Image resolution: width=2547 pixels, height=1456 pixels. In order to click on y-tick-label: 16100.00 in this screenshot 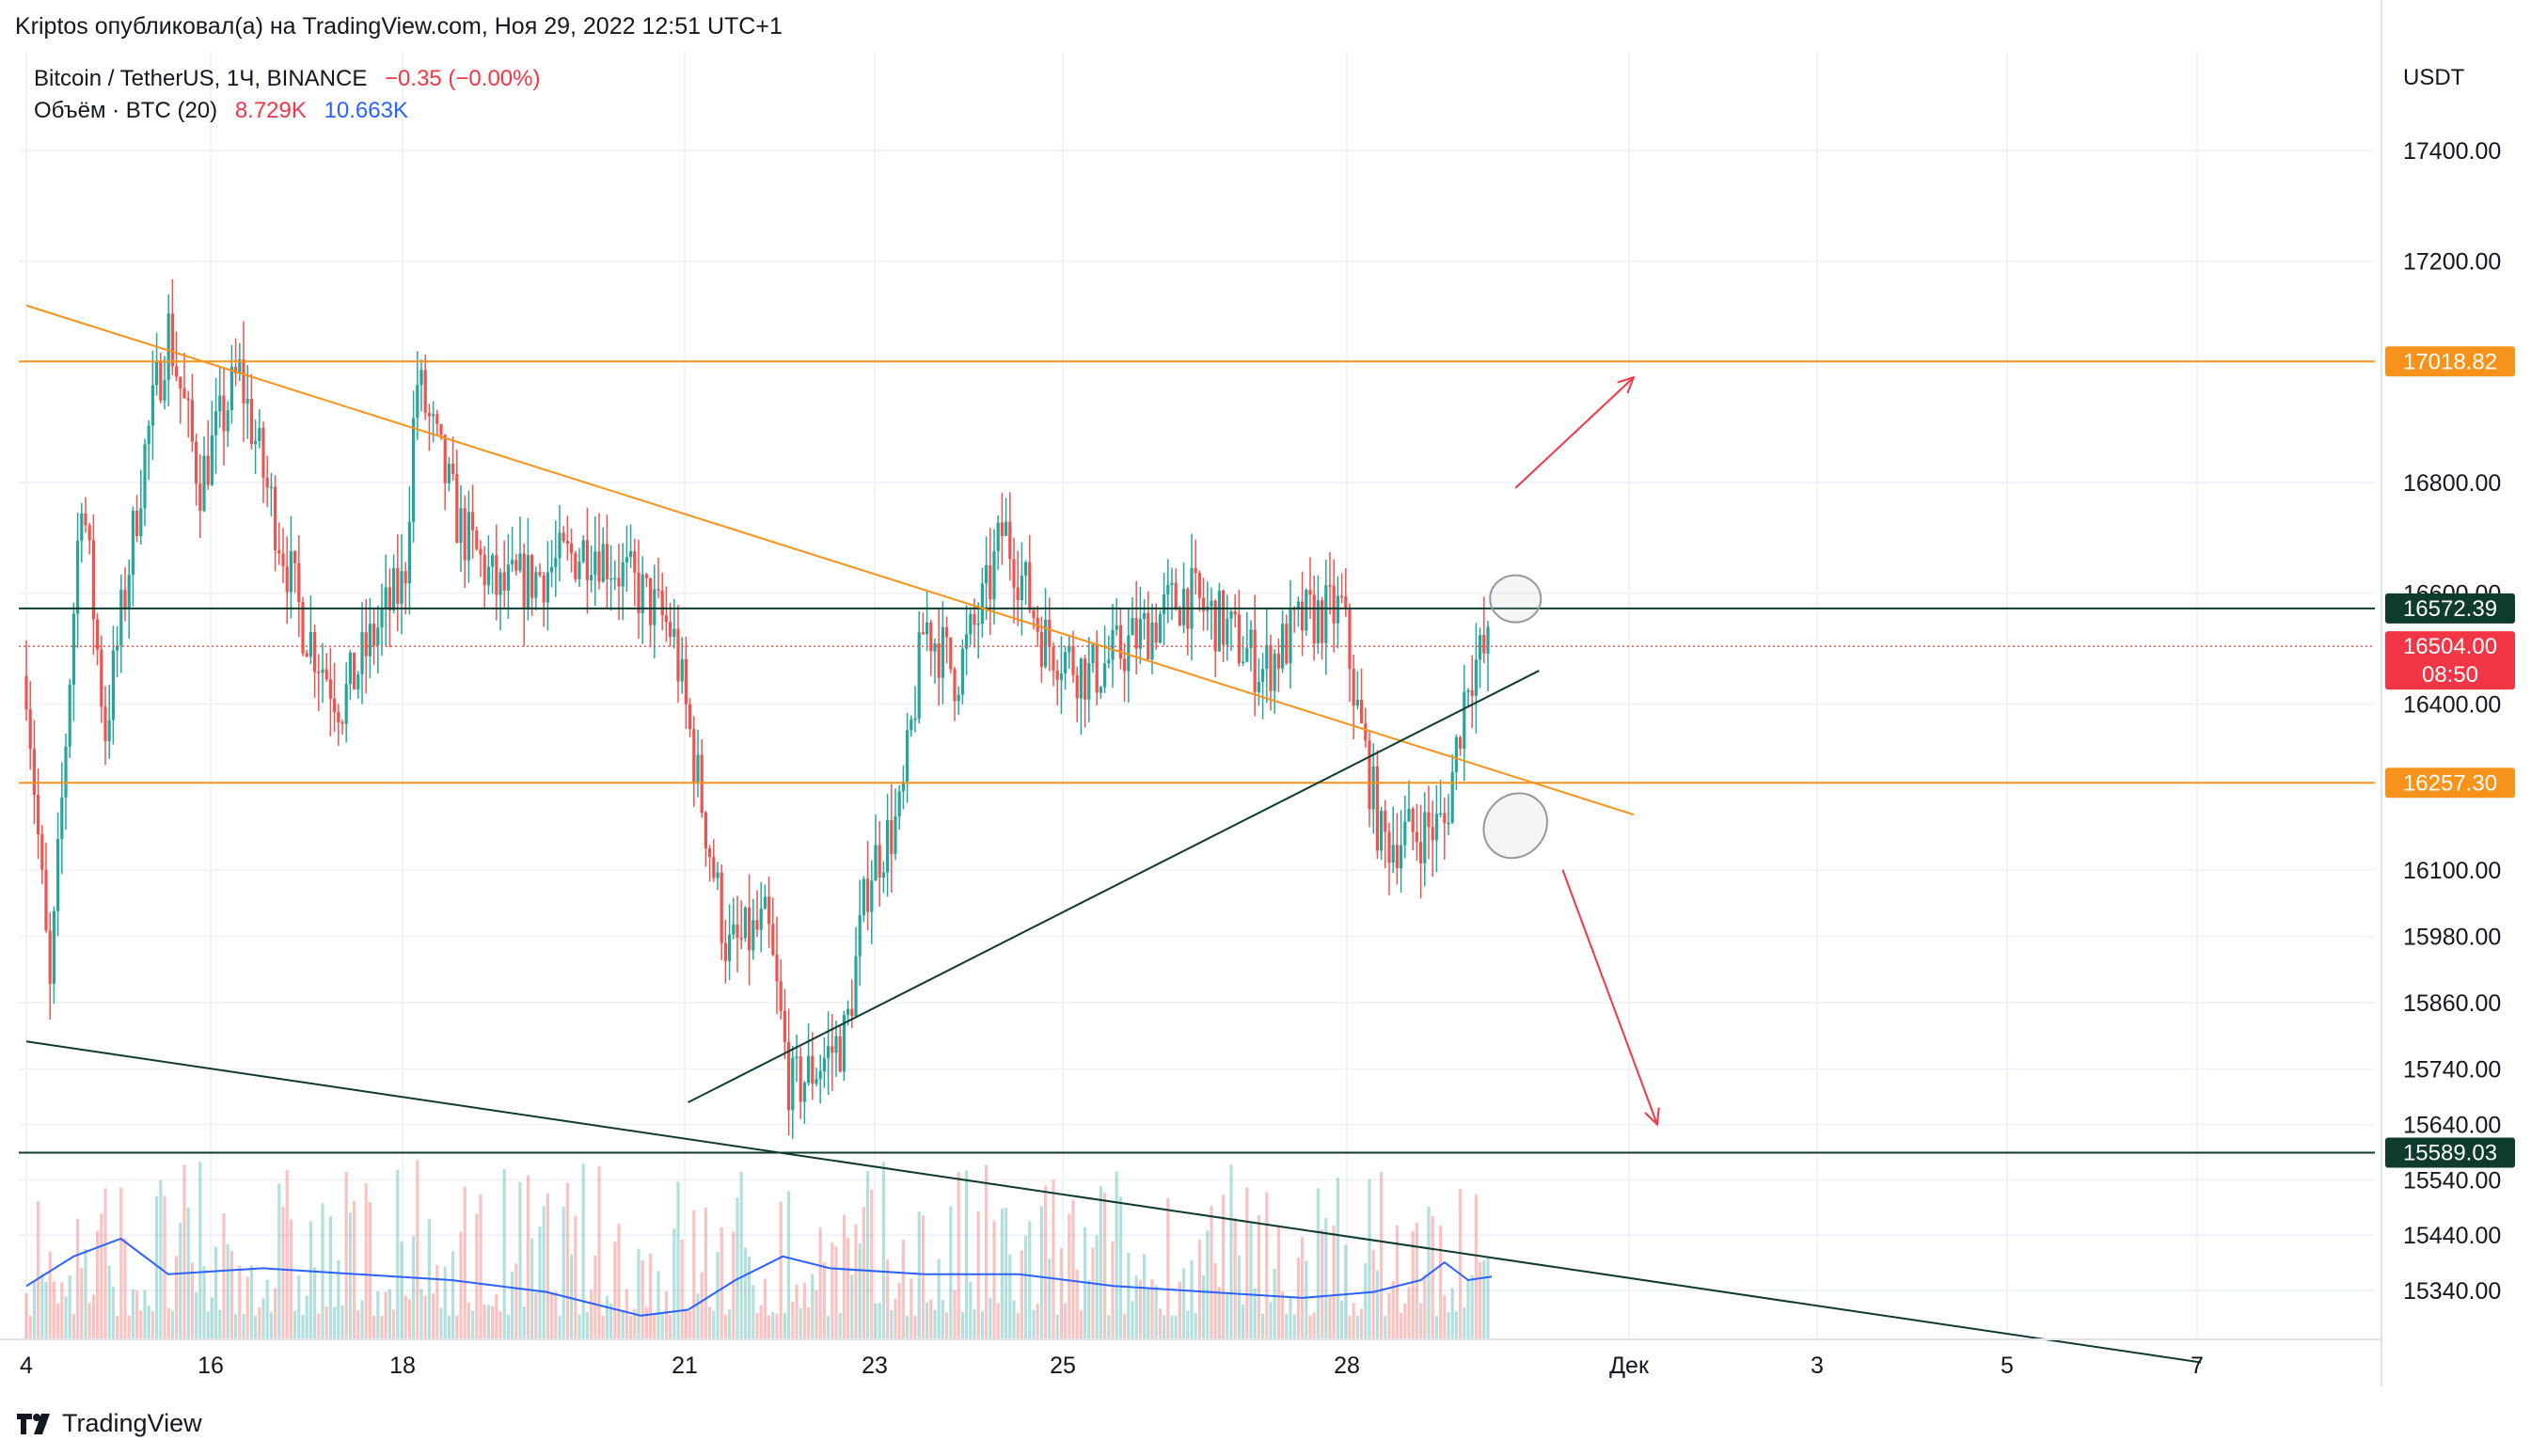, I will do `click(2452, 871)`.